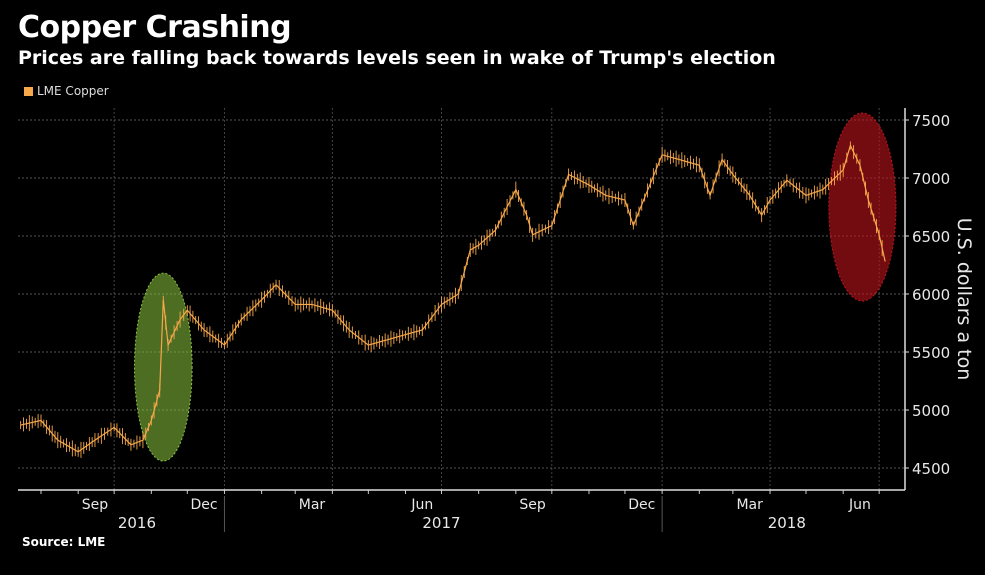 This screenshot has width=985, height=575. What do you see at coordinates (931, 237) in the screenshot?
I see `y-tick-label: 6500` at bounding box center [931, 237].